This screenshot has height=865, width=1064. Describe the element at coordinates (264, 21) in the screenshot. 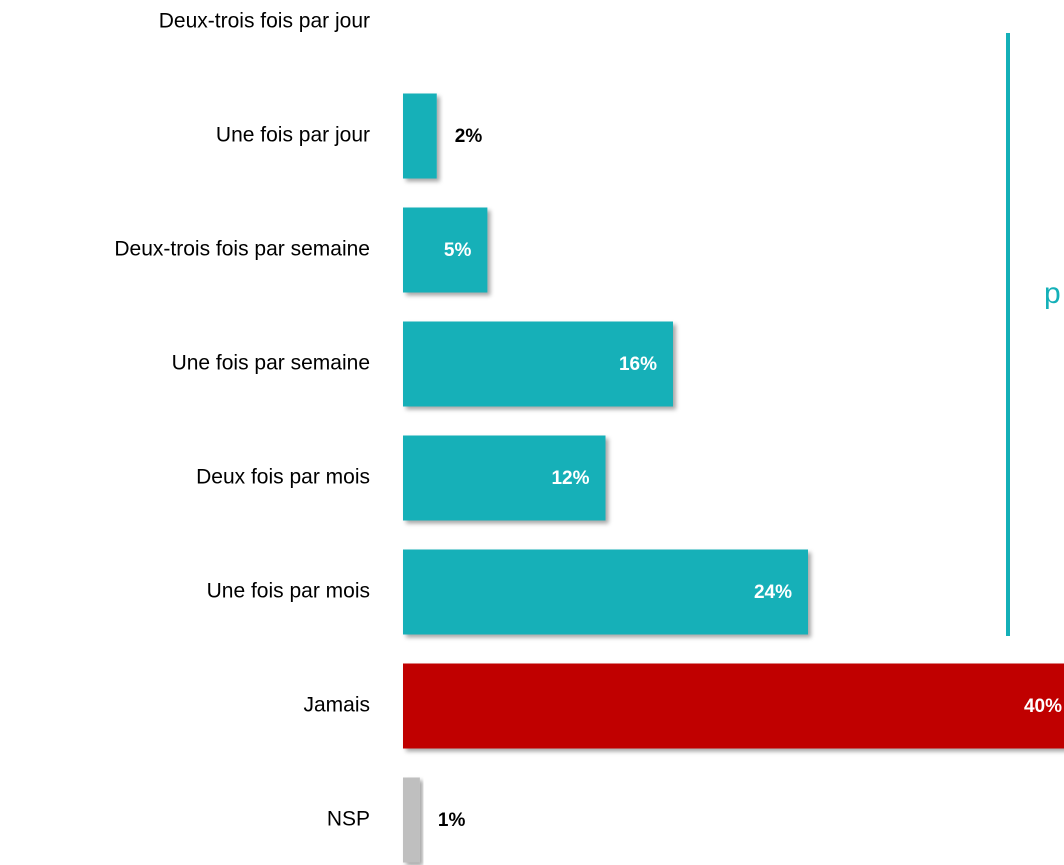

I see `category-label: Deux-trois fois par jour` at that location.